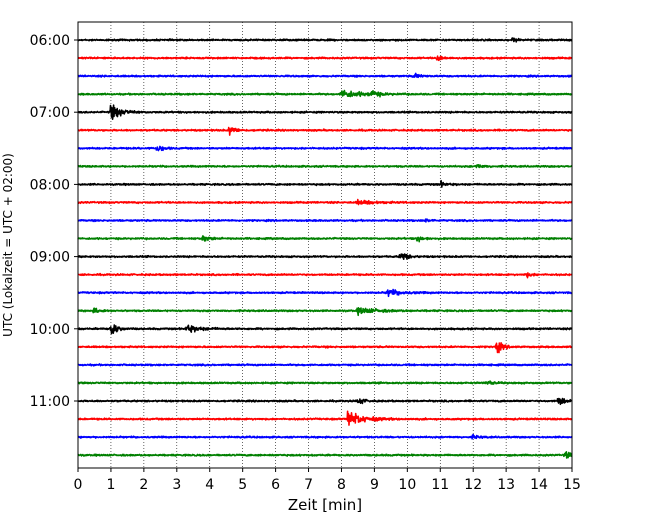 This screenshot has height=520, width=650. What do you see at coordinates (473, 485) in the screenshot?
I see `x-tick-label: 12` at bounding box center [473, 485].